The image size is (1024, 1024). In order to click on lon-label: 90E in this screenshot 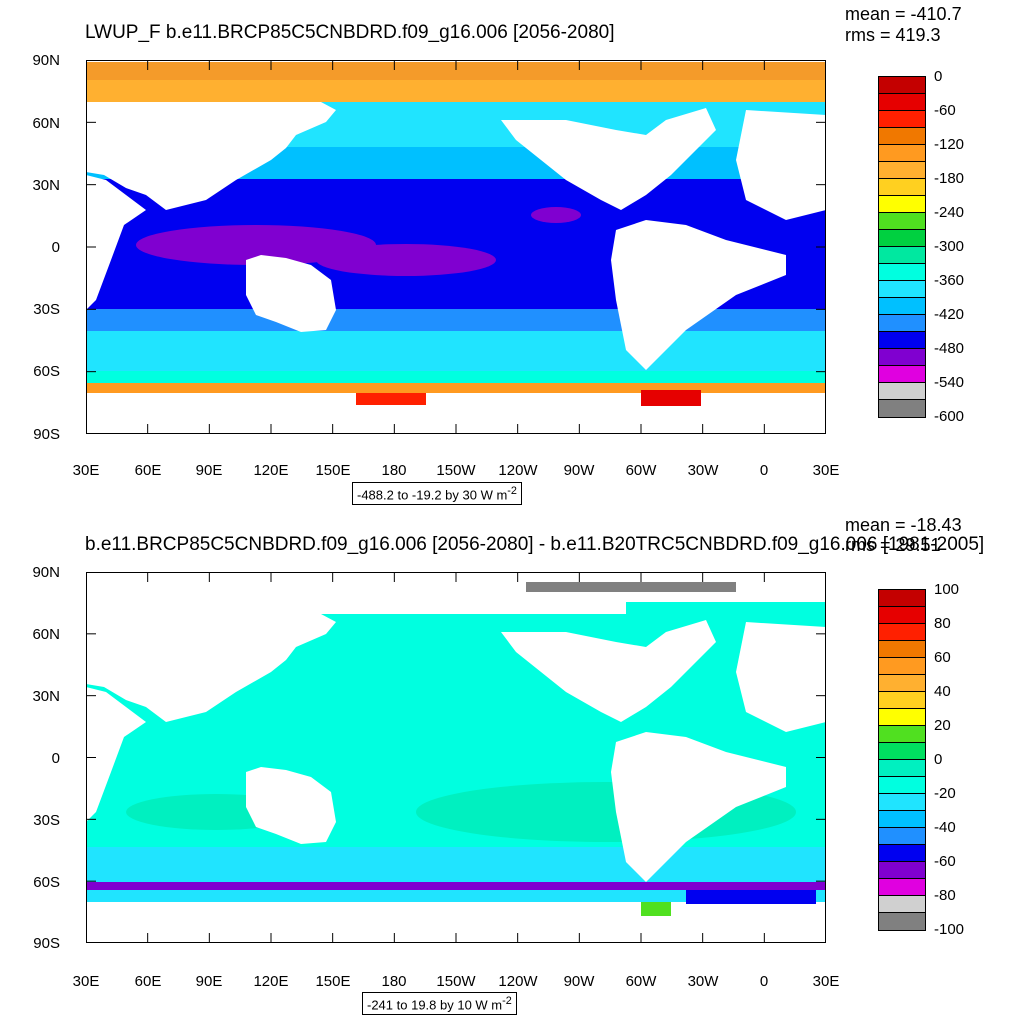, I will do `click(209, 981)`.